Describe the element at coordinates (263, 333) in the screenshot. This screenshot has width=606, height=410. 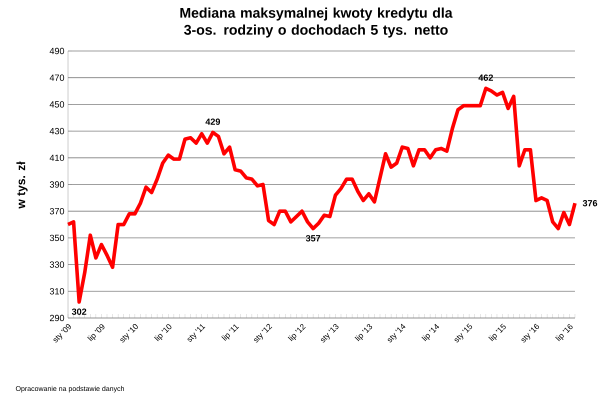
I see `x-tick-label: sty '12` at that location.